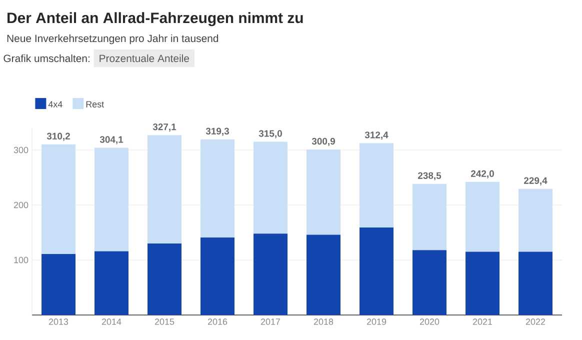 Image resolution: width=582 pixels, height=340 pixels. I want to click on y-tick-label: 200, so click(21, 205).